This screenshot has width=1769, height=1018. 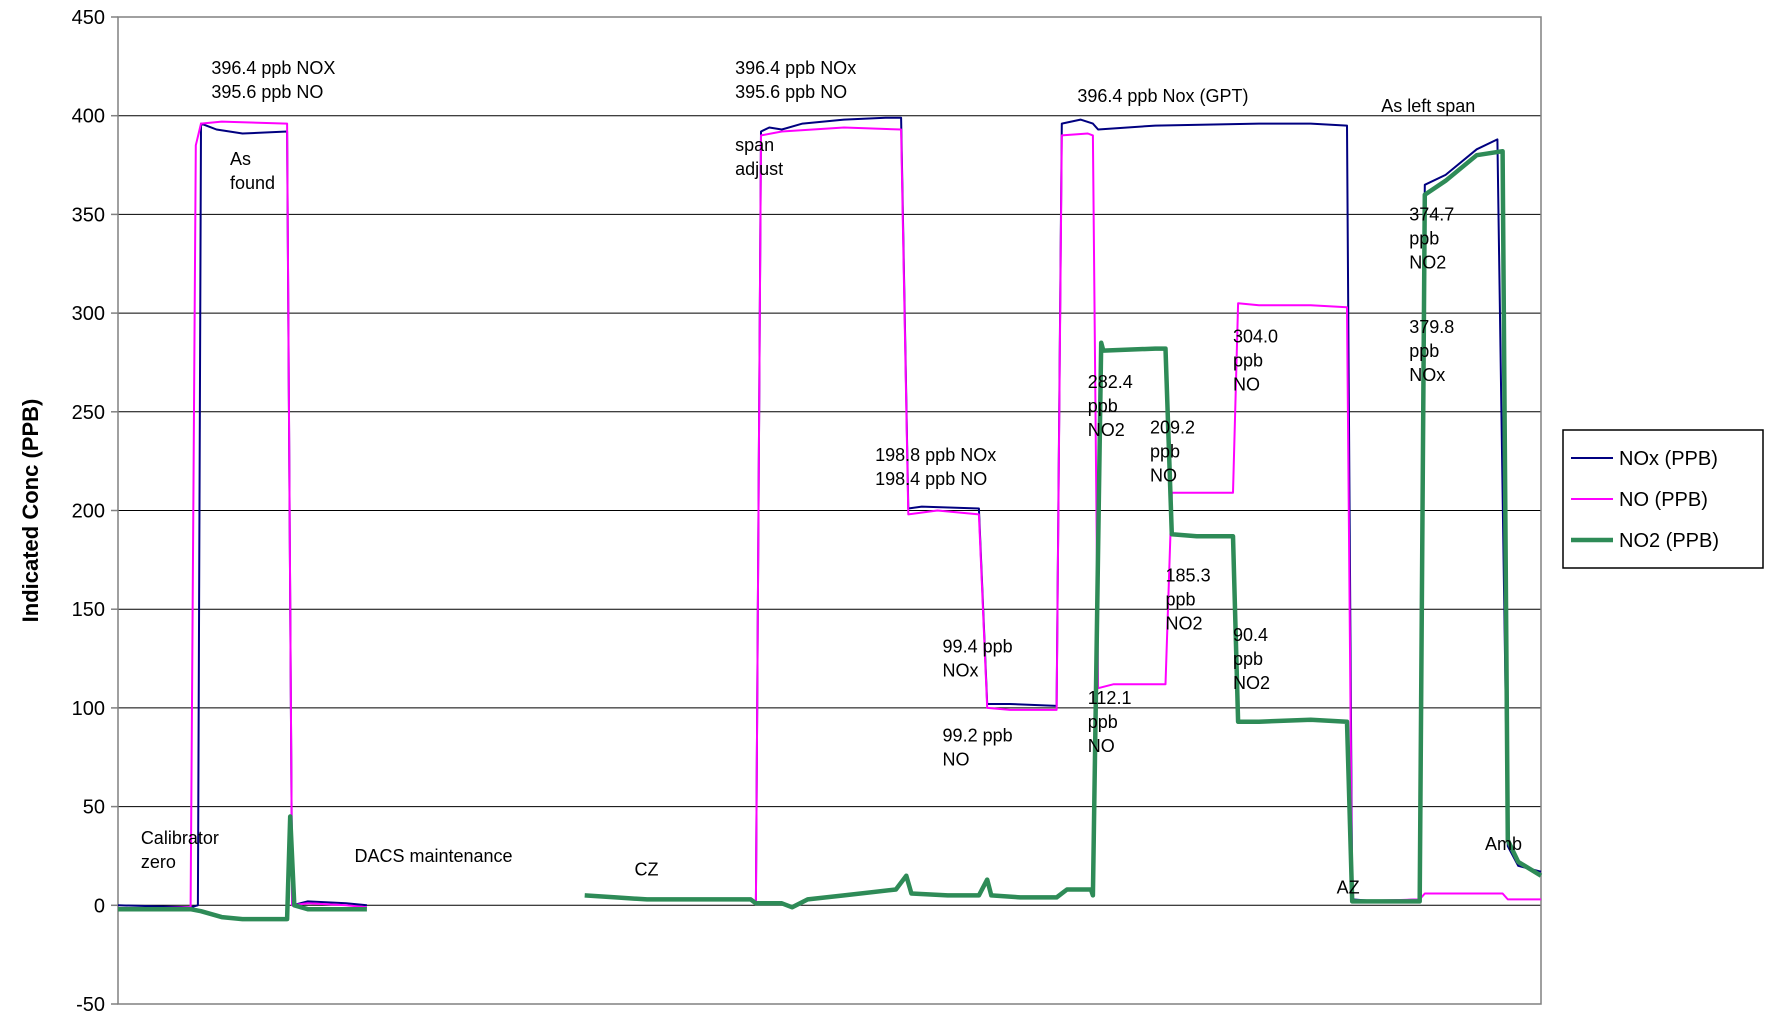 What do you see at coordinates (273, 80) in the screenshot?
I see `annotation: 396.4 ppb NOX 395.6 ppb NO` at bounding box center [273, 80].